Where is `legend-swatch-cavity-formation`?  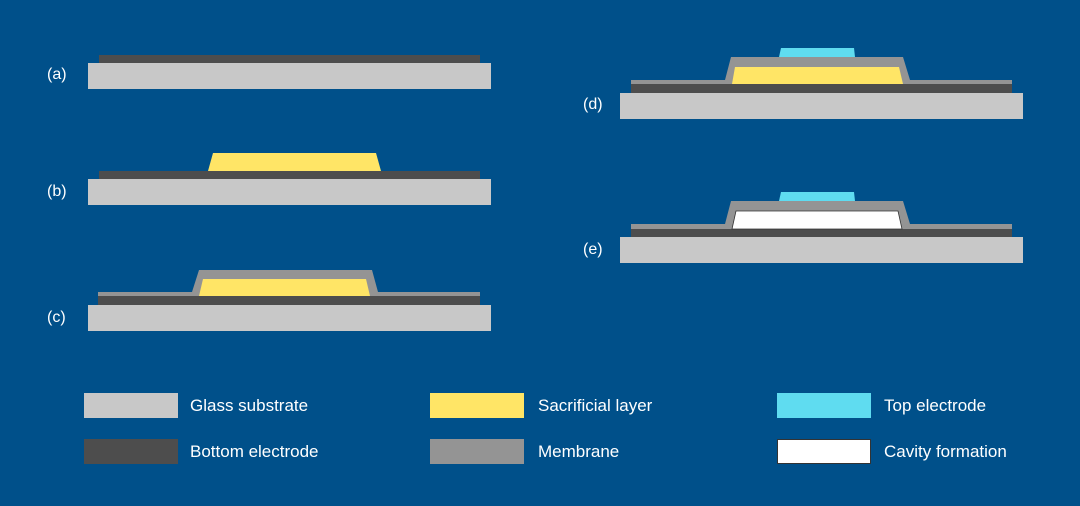
legend-swatch-cavity-formation is located at coordinates (824, 451).